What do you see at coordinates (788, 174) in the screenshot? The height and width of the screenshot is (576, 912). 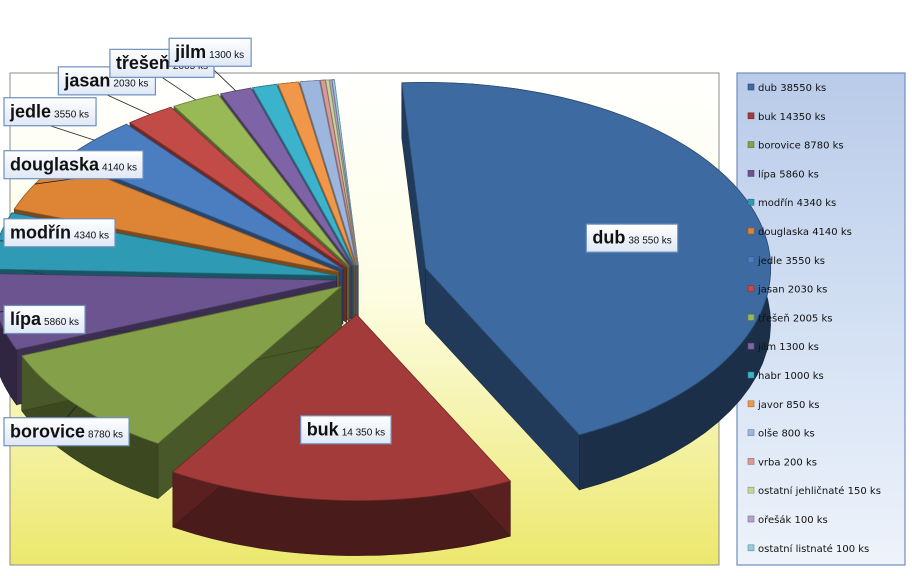 I see `legend-label: lípa 5860 ks` at bounding box center [788, 174].